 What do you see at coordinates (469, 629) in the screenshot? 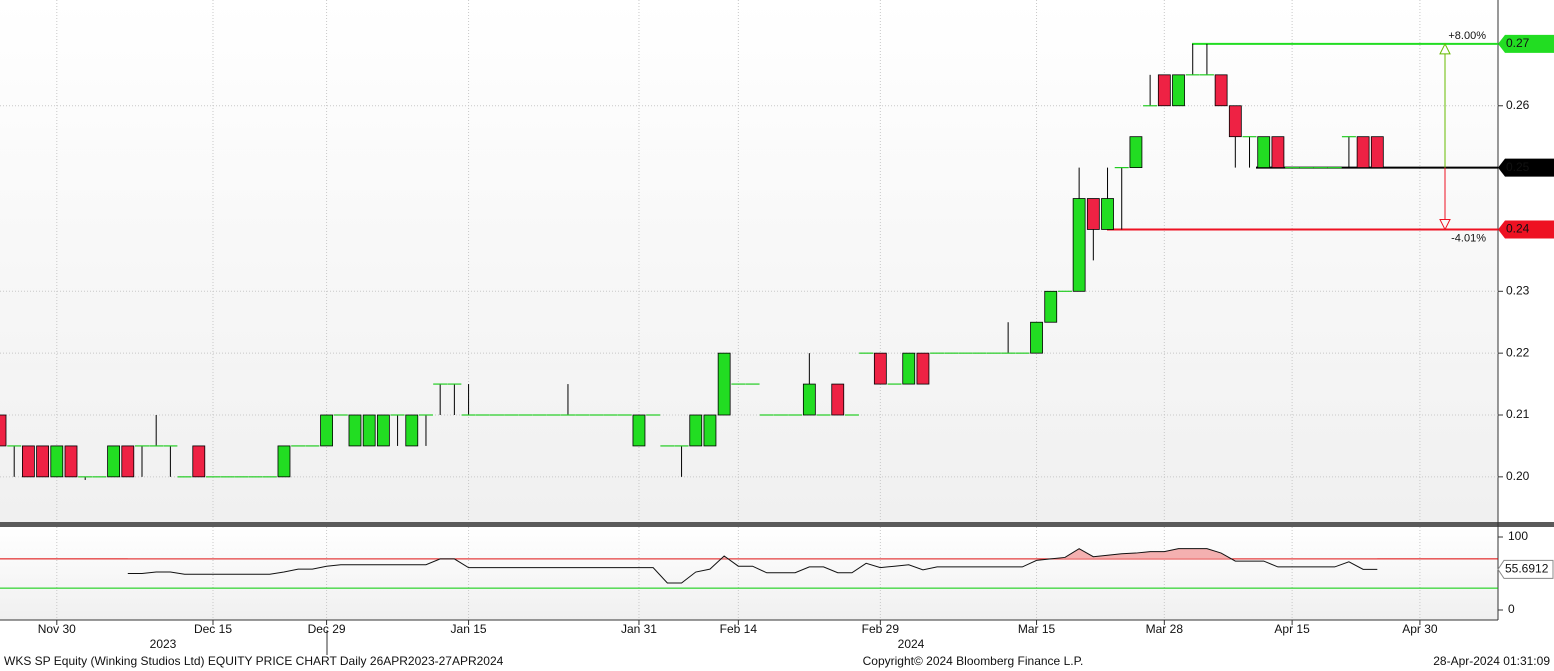
I see `x-tick-label: Jan 15` at bounding box center [469, 629].